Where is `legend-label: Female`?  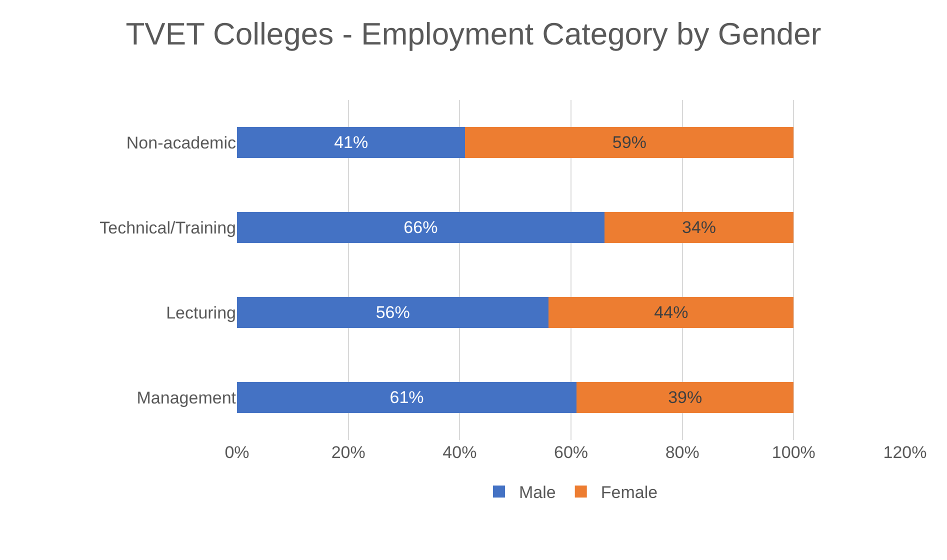 legend-label: Female is located at coordinates (629, 492).